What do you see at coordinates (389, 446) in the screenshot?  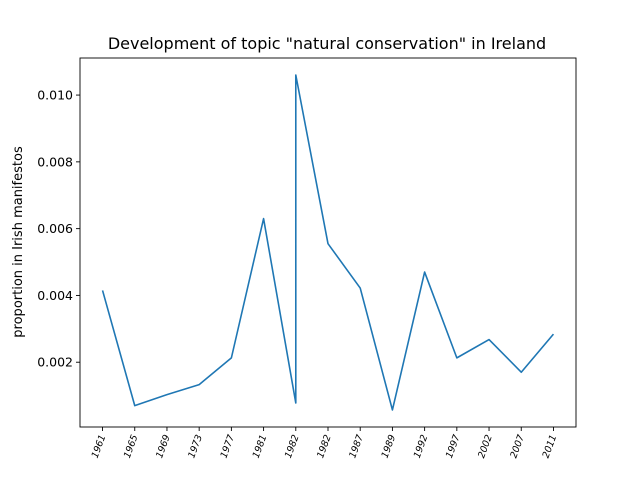 I see `x-tick-label: 1989` at bounding box center [389, 446].